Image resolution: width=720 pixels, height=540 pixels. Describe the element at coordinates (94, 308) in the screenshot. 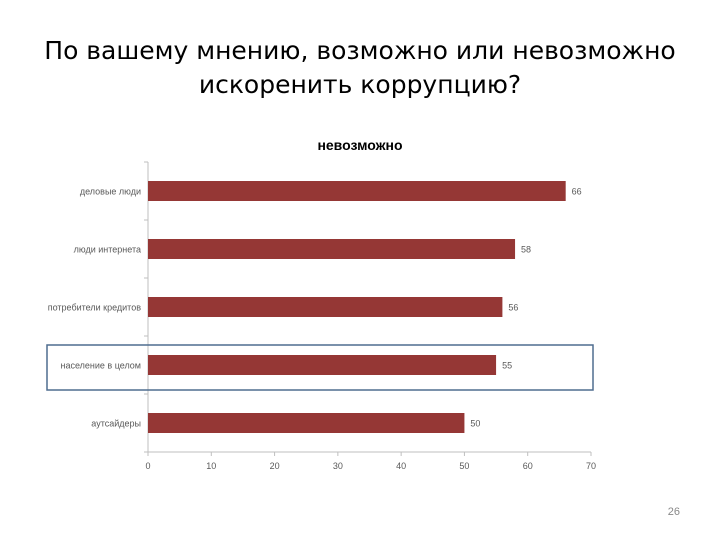

I see `category-label: потребители кредитов` at that location.